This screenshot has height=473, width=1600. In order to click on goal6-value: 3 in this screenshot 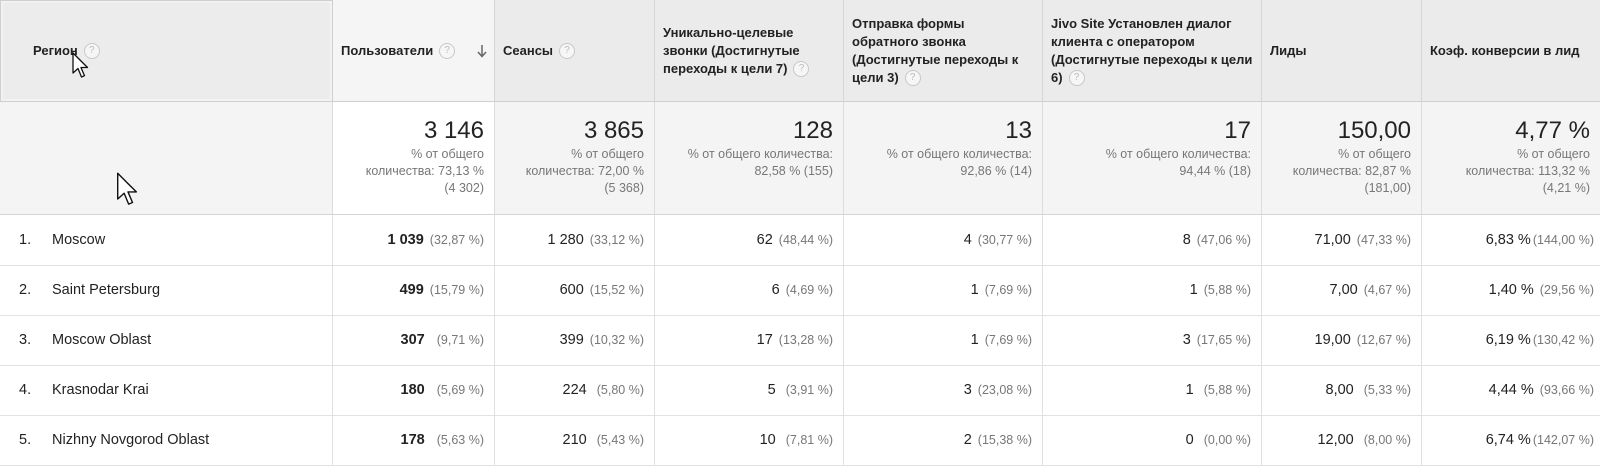, I will do `click(1186, 340)`.